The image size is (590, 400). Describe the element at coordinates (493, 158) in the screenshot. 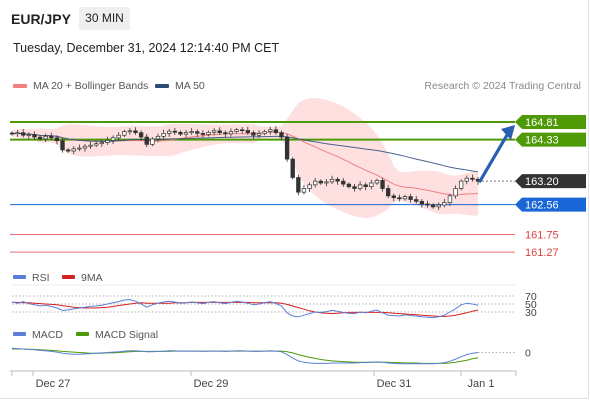

I see `forecast-arrow-shaft` at that location.